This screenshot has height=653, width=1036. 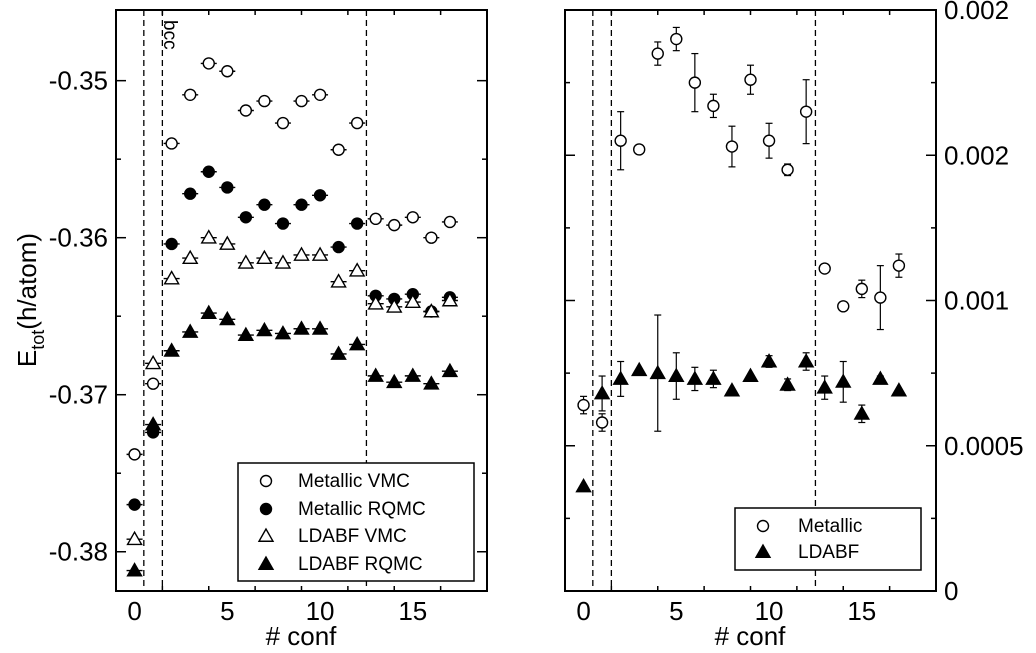 I want to click on right-xtick-label-2: 10, so click(x=769, y=611).